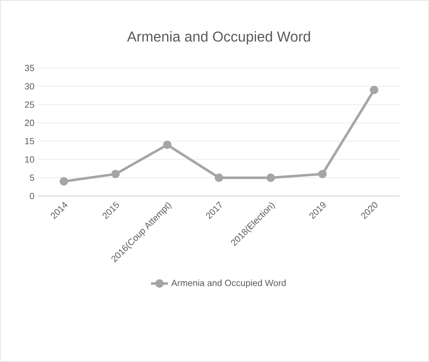 Image resolution: width=429 pixels, height=362 pixels. What do you see at coordinates (228, 284) in the screenshot?
I see `legend-label: Armenia and Occupied Word` at bounding box center [228, 284].